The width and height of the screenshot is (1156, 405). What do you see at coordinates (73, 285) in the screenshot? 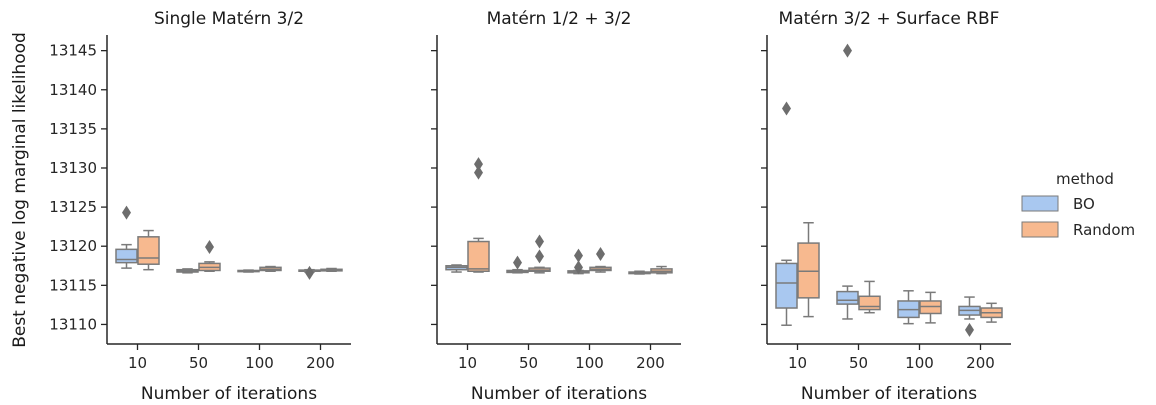
I see `y-tick-label: 13115` at bounding box center [73, 285].